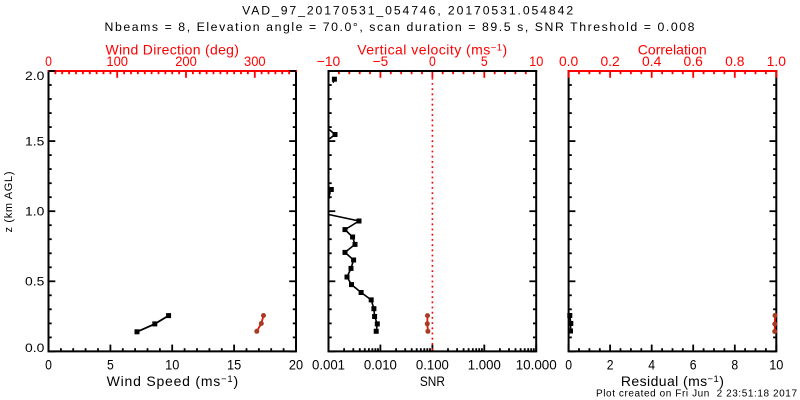 Image resolution: width=800 pixels, height=400 pixels. I want to click on svg-text: 200, so click(186, 61).